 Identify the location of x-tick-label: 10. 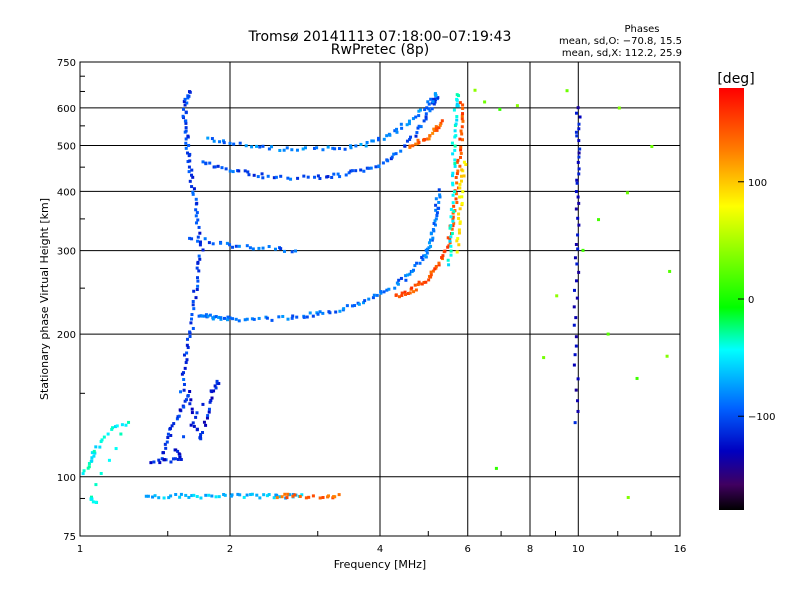
(578, 549).